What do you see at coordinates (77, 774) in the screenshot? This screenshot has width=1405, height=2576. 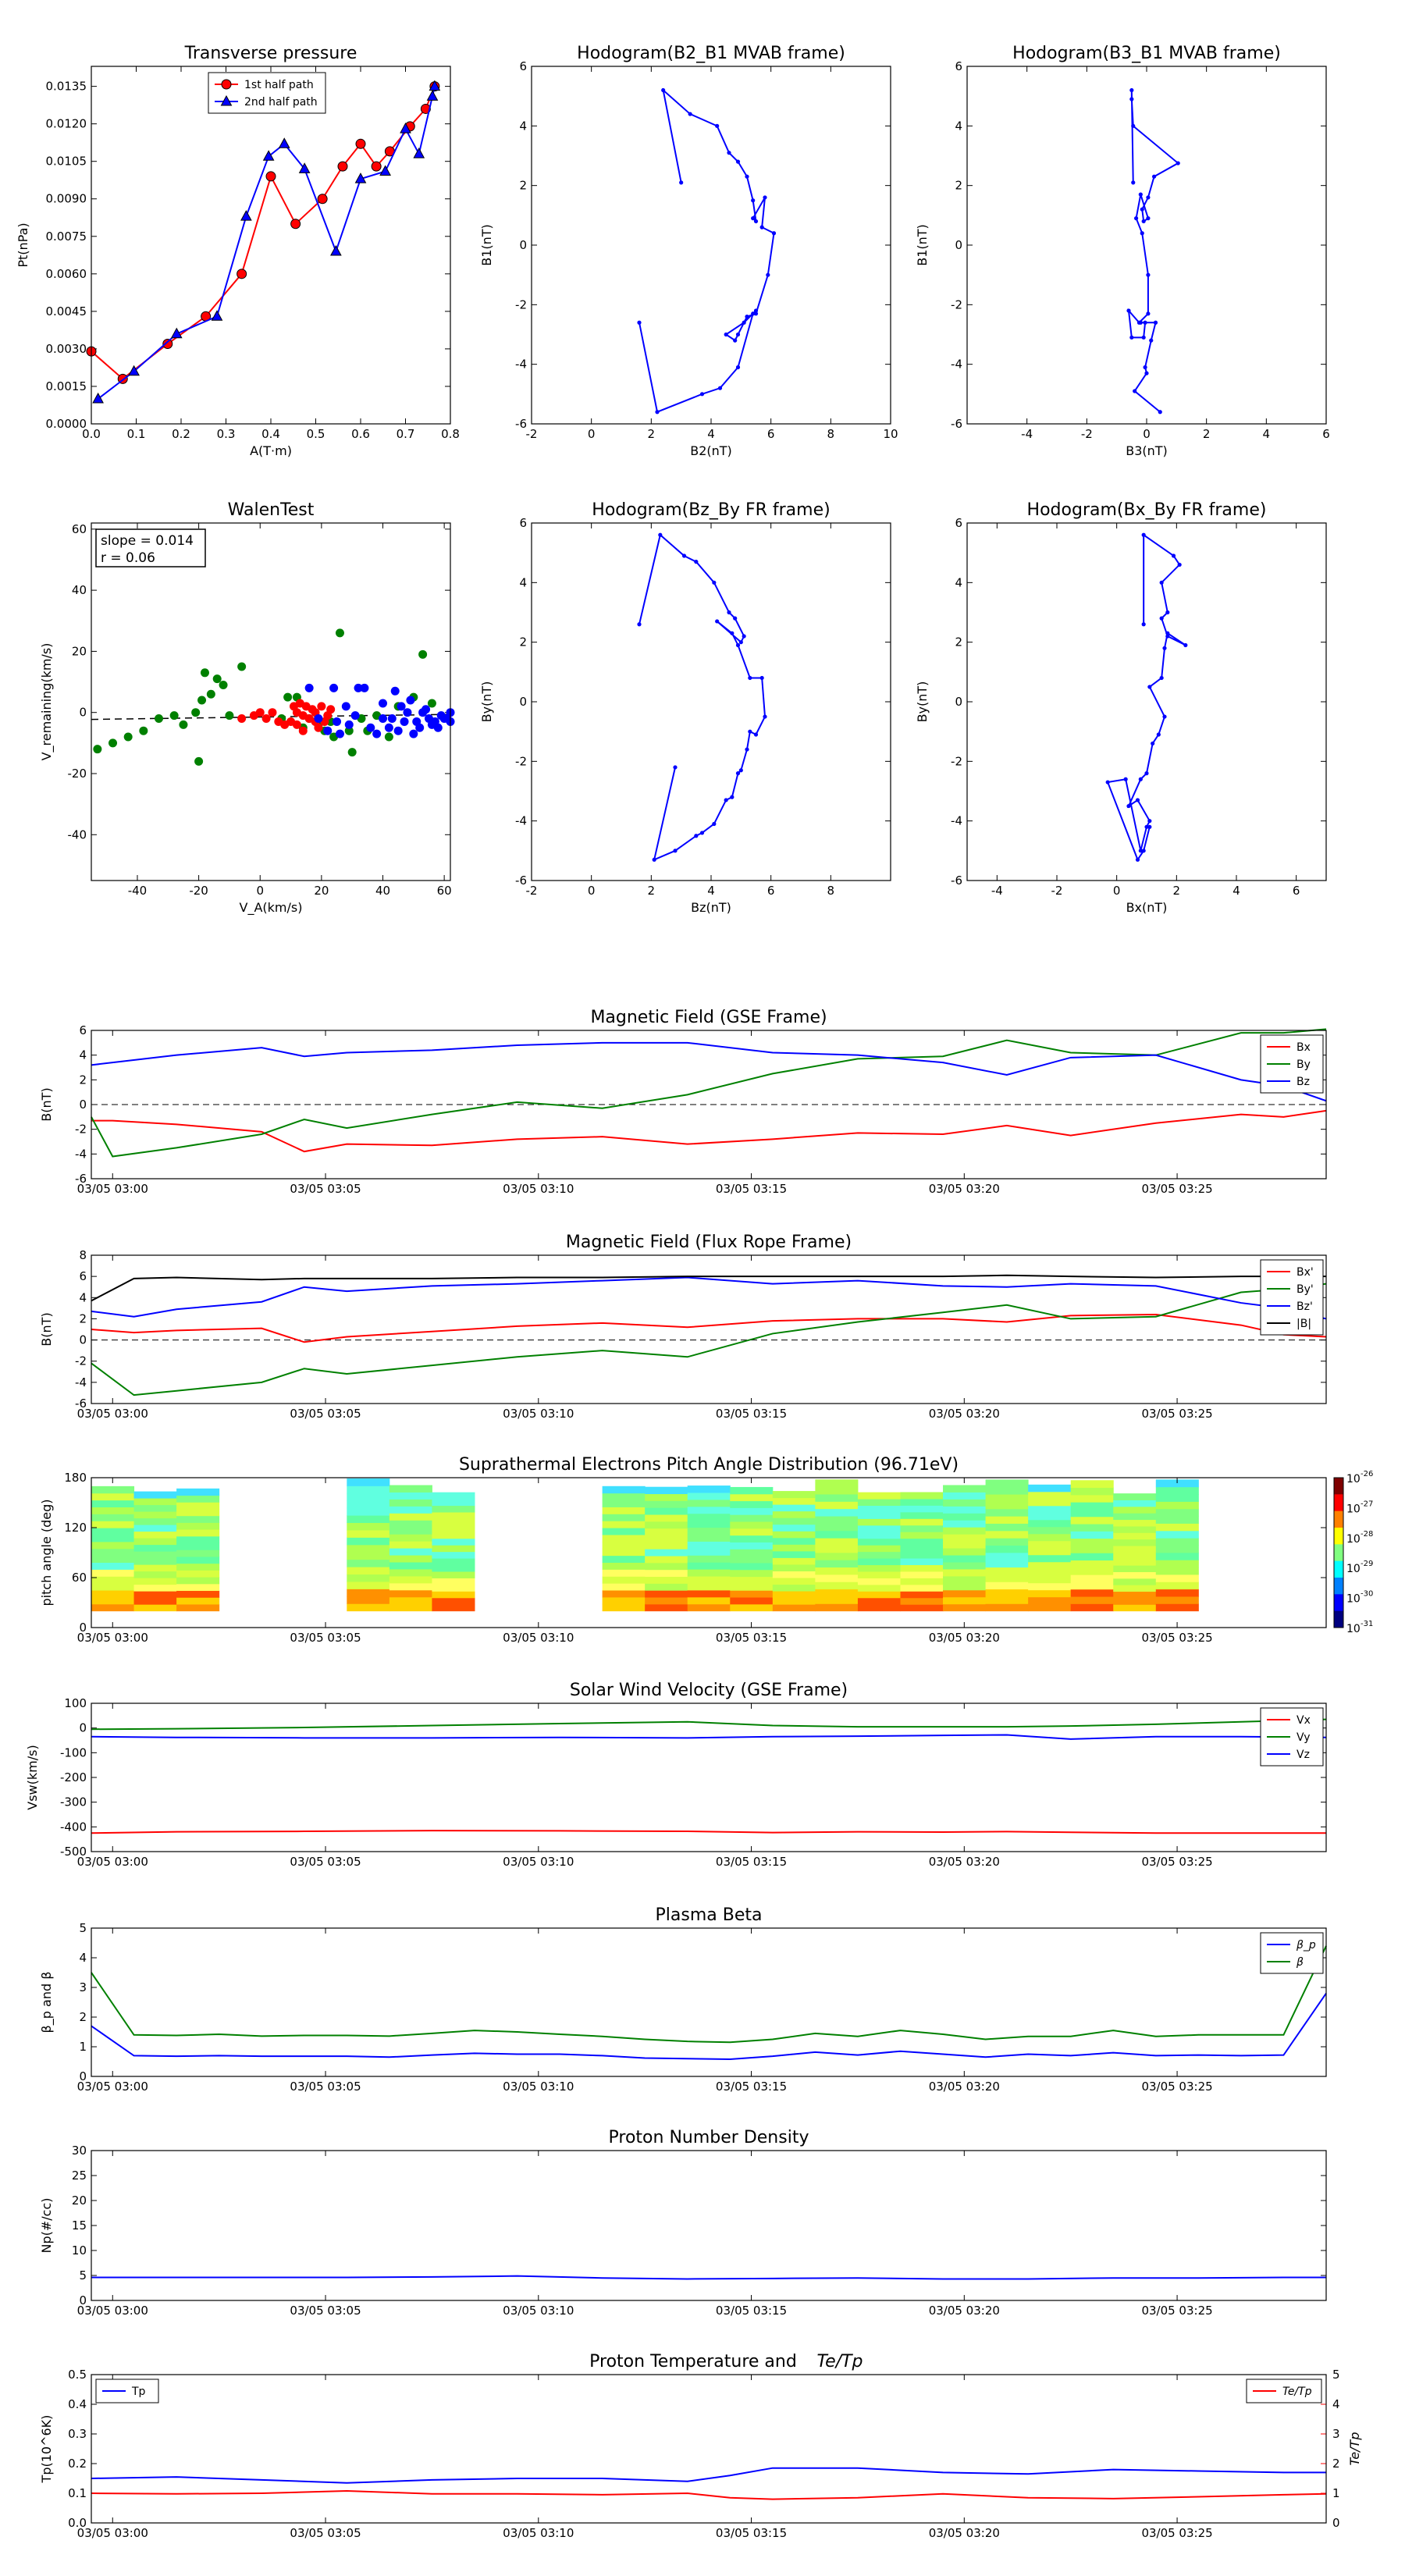 I see `y-tick-label: -20` at bounding box center [77, 774].